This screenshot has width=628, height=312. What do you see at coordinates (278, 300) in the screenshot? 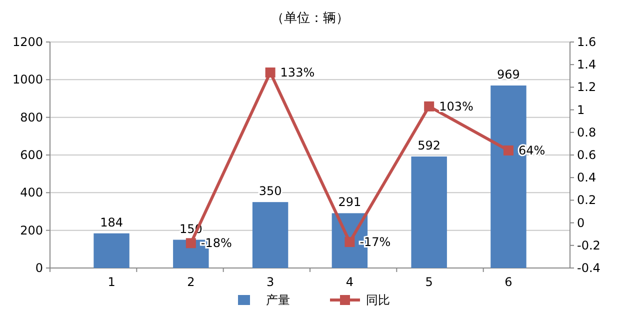
I see `legend-label: 产量` at bounding box center [278, 300].